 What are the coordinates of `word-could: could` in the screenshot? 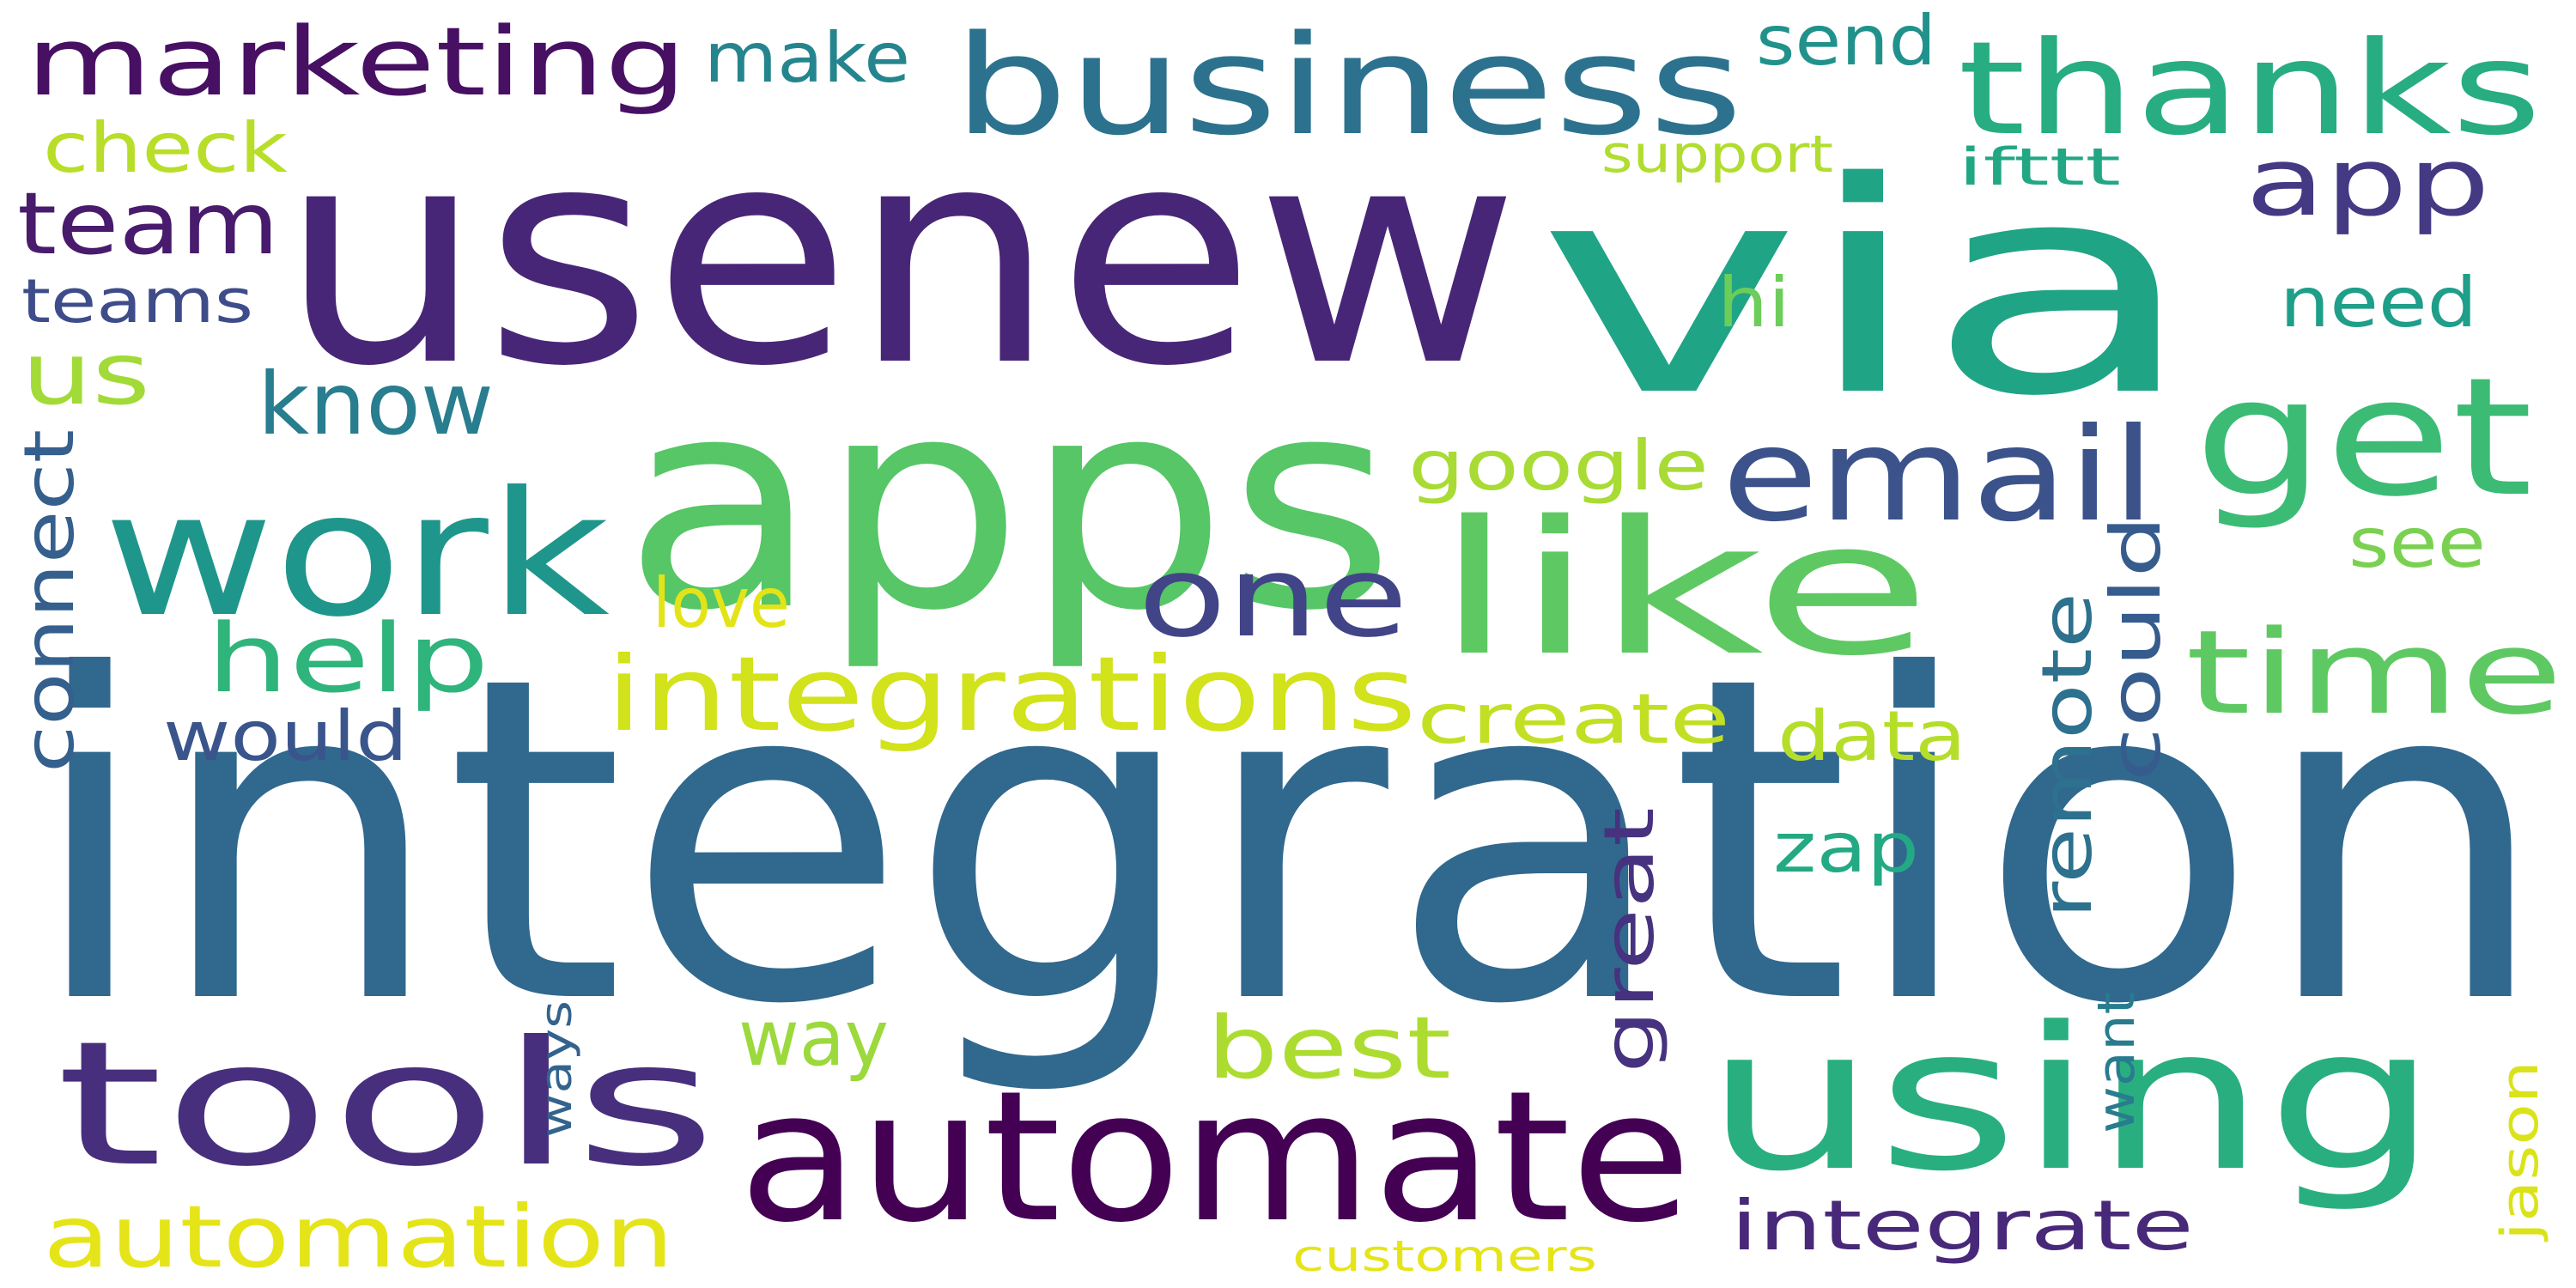 It's located at (2136, 648).